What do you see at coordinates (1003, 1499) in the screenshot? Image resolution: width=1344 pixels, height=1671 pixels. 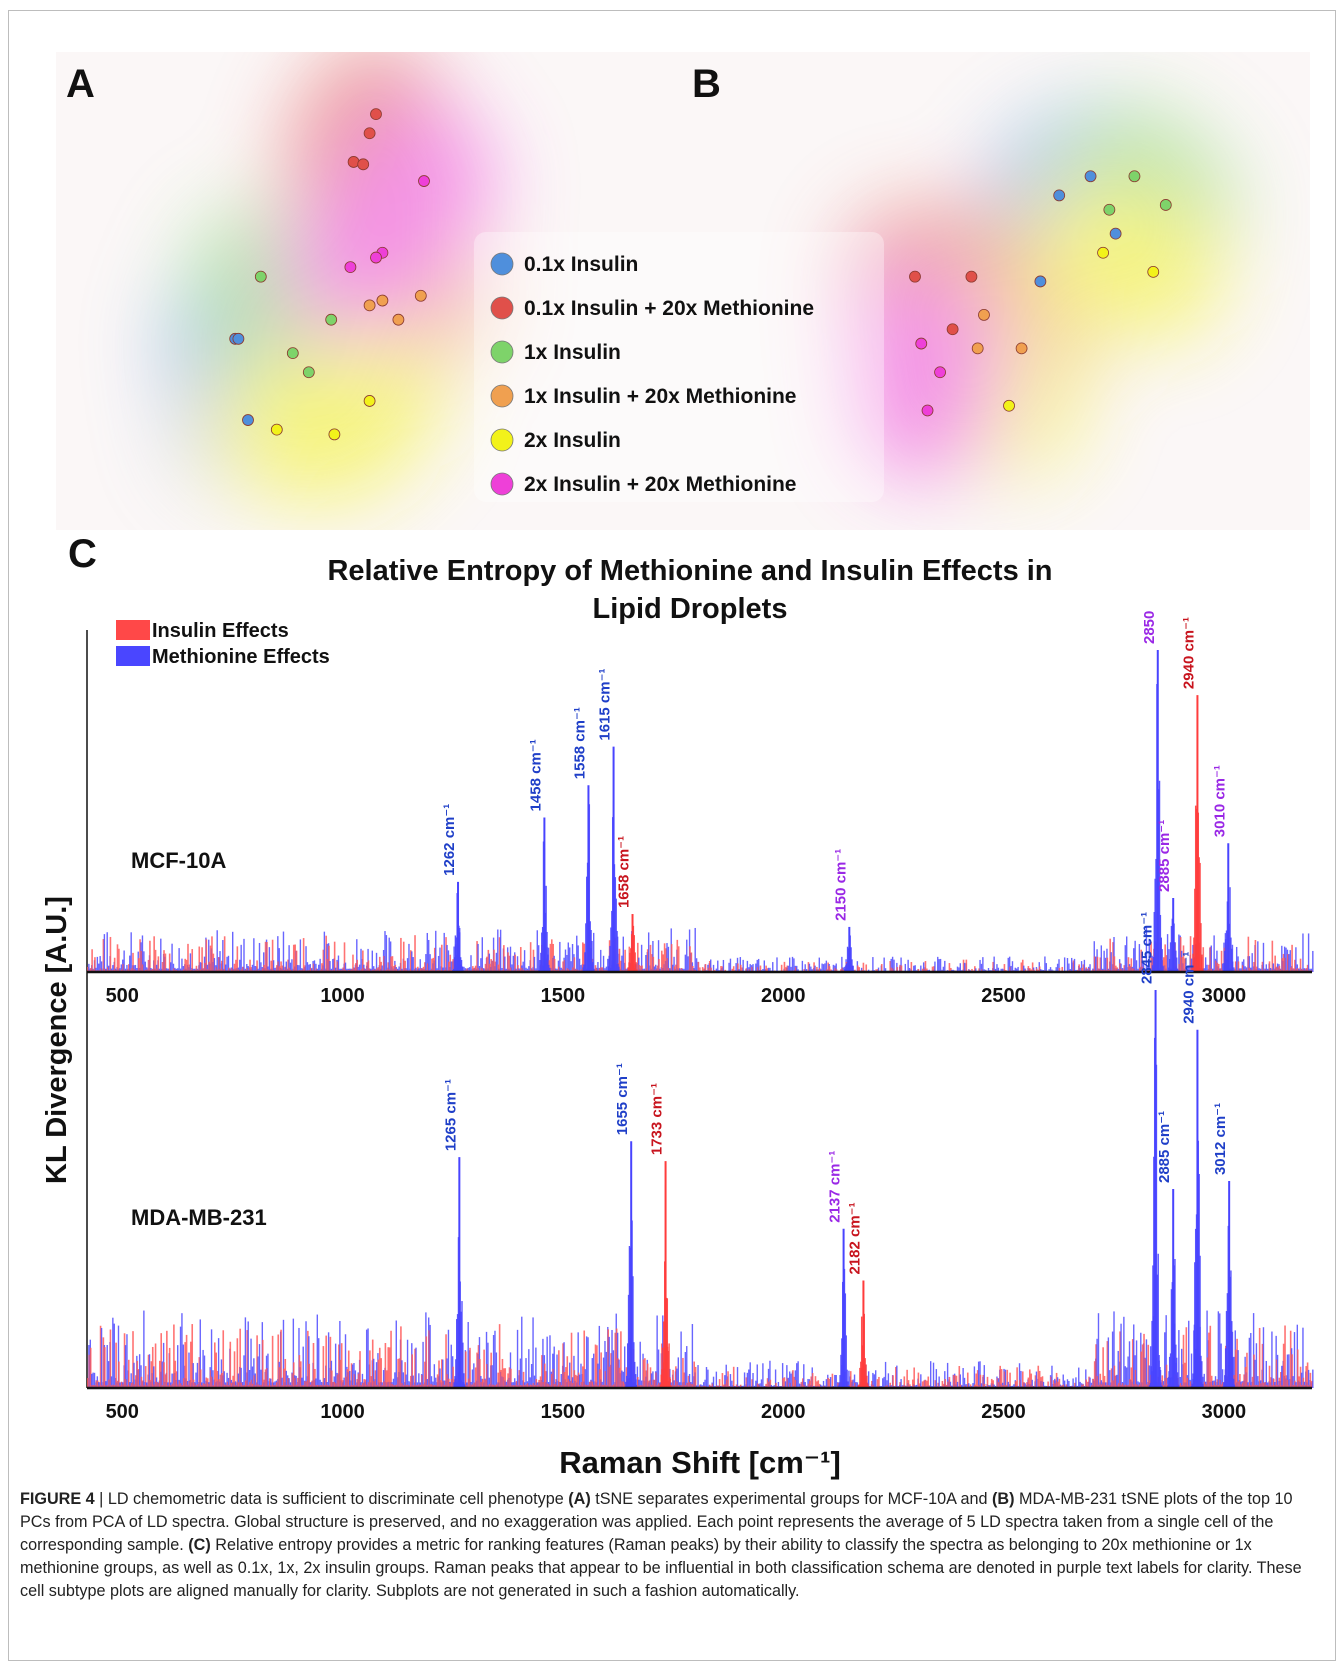 I see `caption-ref-b: (B)` at bounding box center [1003, 1499].